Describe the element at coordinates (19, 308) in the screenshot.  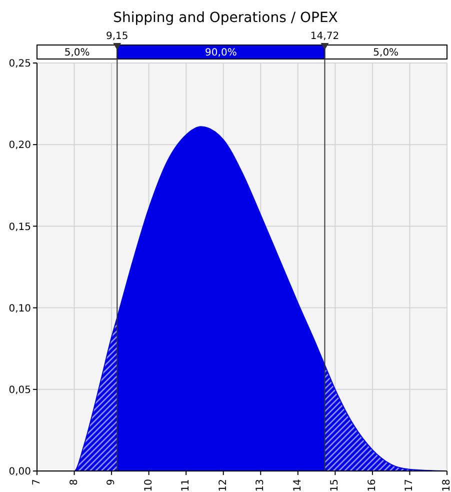
I see `y-tick-label: 0,10` at that location.